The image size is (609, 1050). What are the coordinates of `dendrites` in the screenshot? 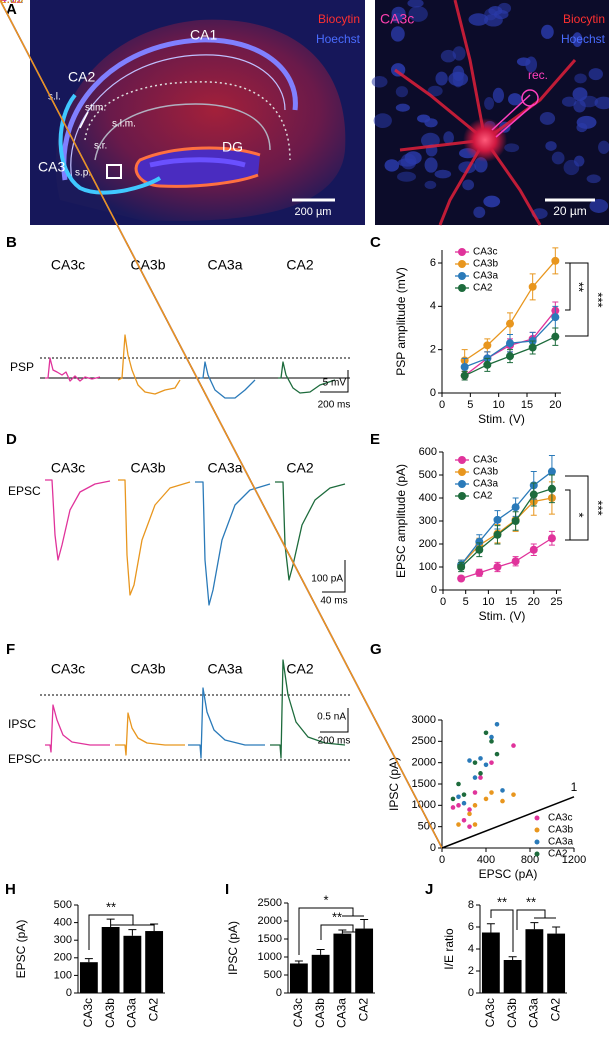 It's located at (485, 113).